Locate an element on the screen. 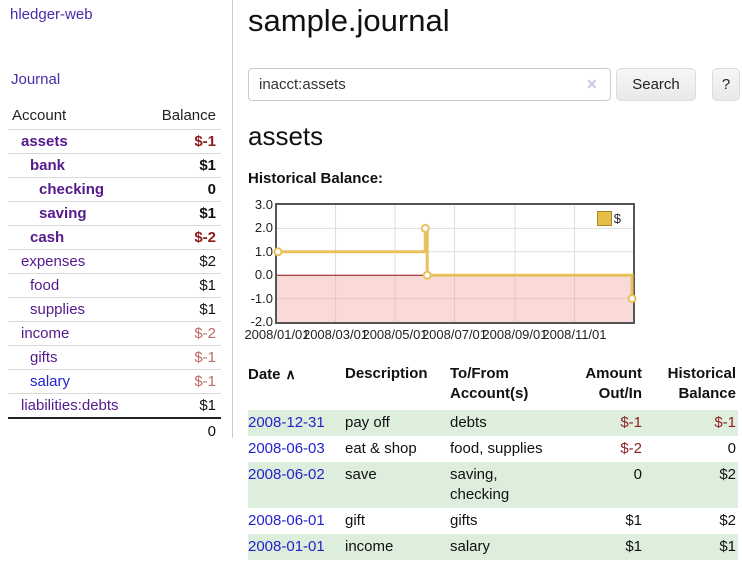 Image resolution: width=742 pixels, height=582 pixels. date-column-header: Date ∧ is located at coordinates (272, 374).